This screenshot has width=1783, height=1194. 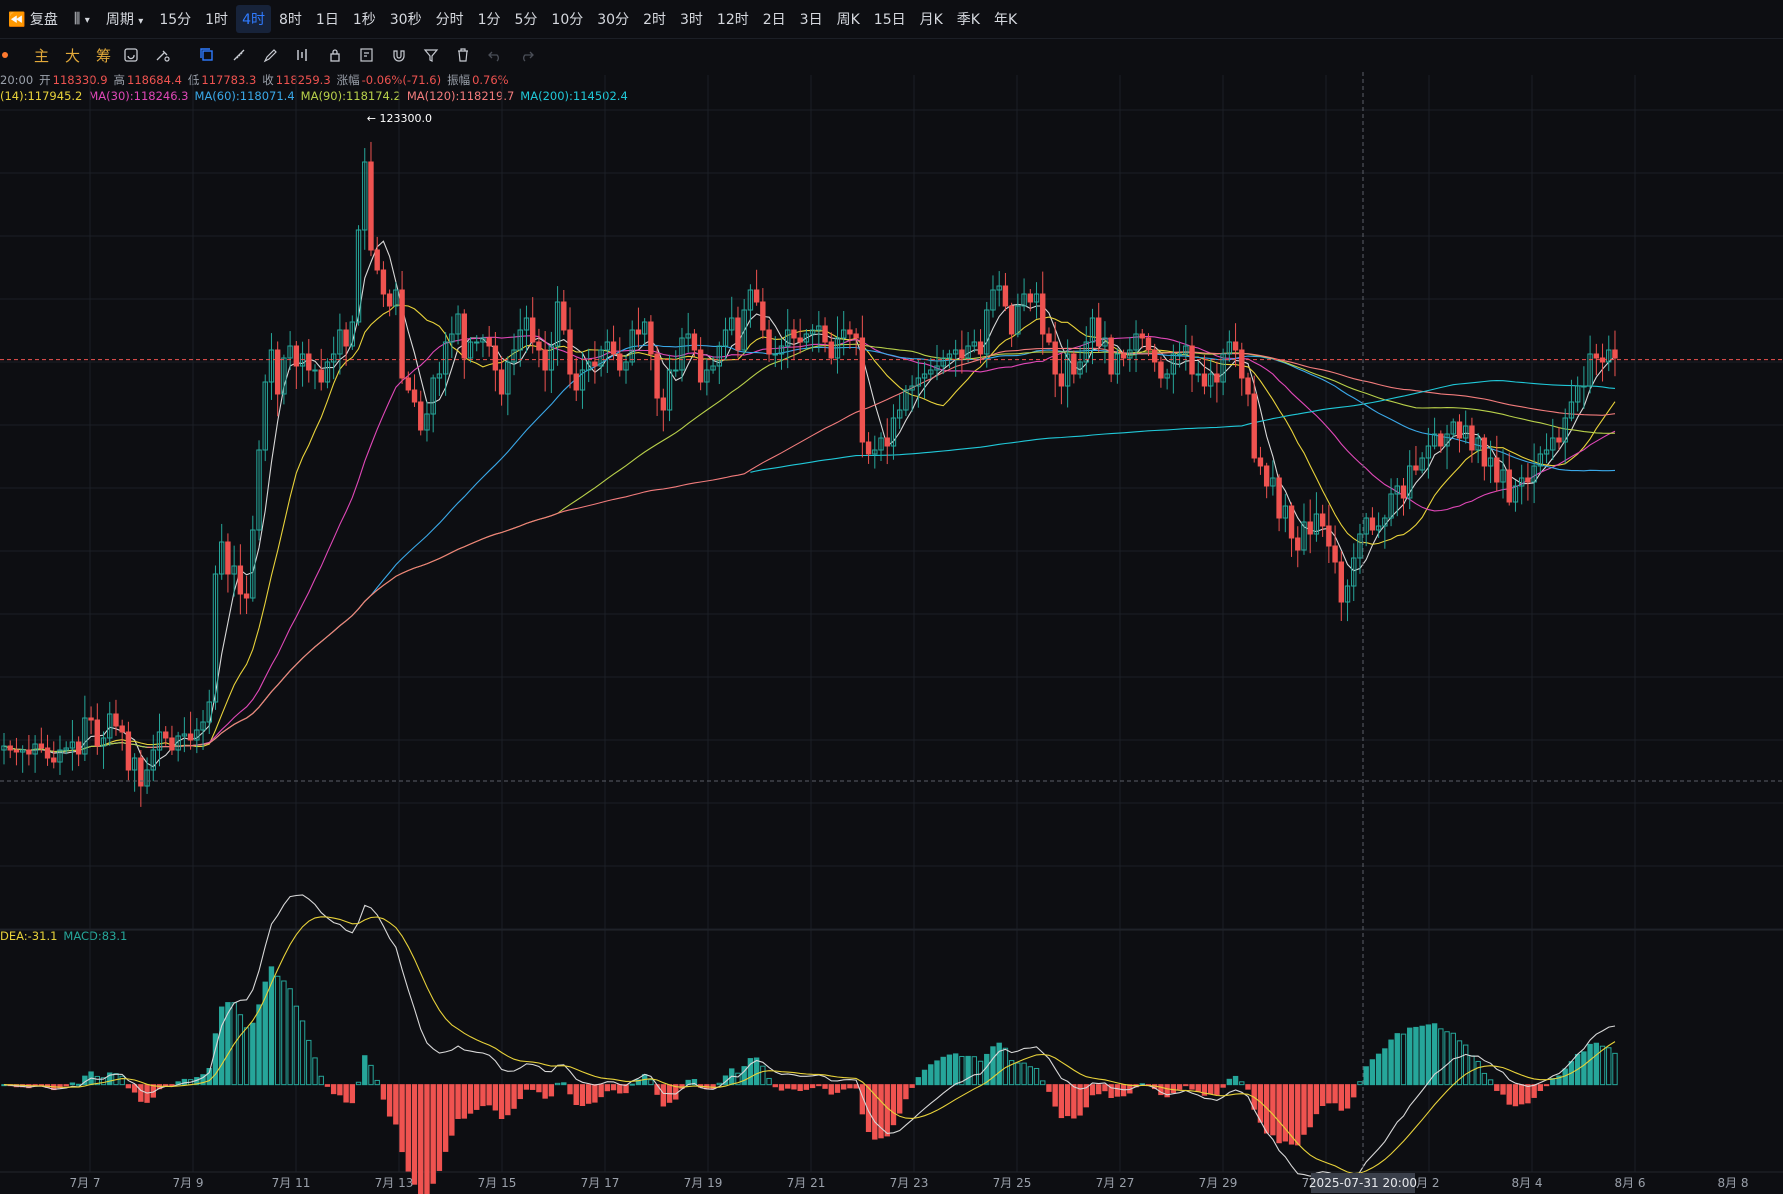 I want to click on period-item: 季K, so click(x=968, y=20).